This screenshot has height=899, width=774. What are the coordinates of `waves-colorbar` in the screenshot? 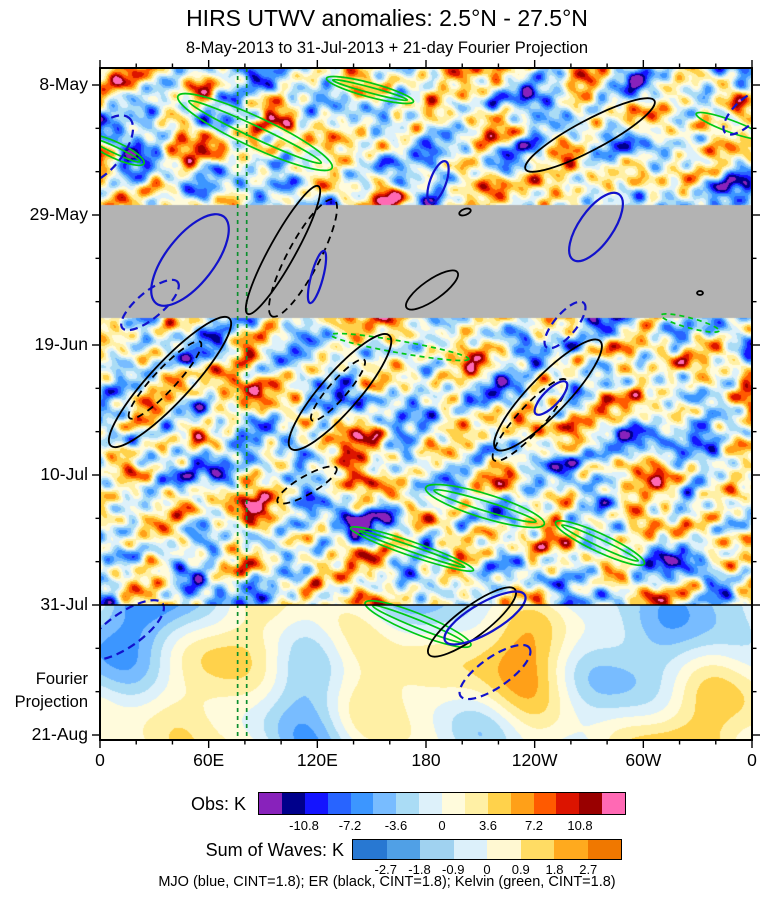 It's located at (487, 849).